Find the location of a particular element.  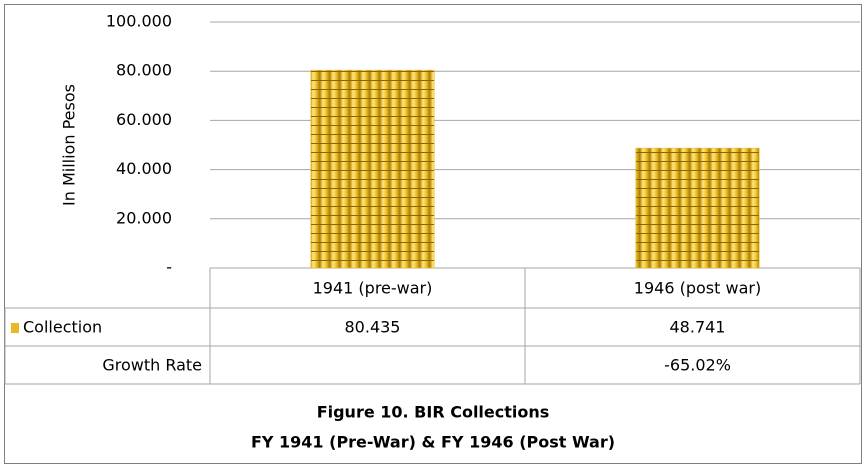

legend-label: Collection is located at coordinates (62, 327).